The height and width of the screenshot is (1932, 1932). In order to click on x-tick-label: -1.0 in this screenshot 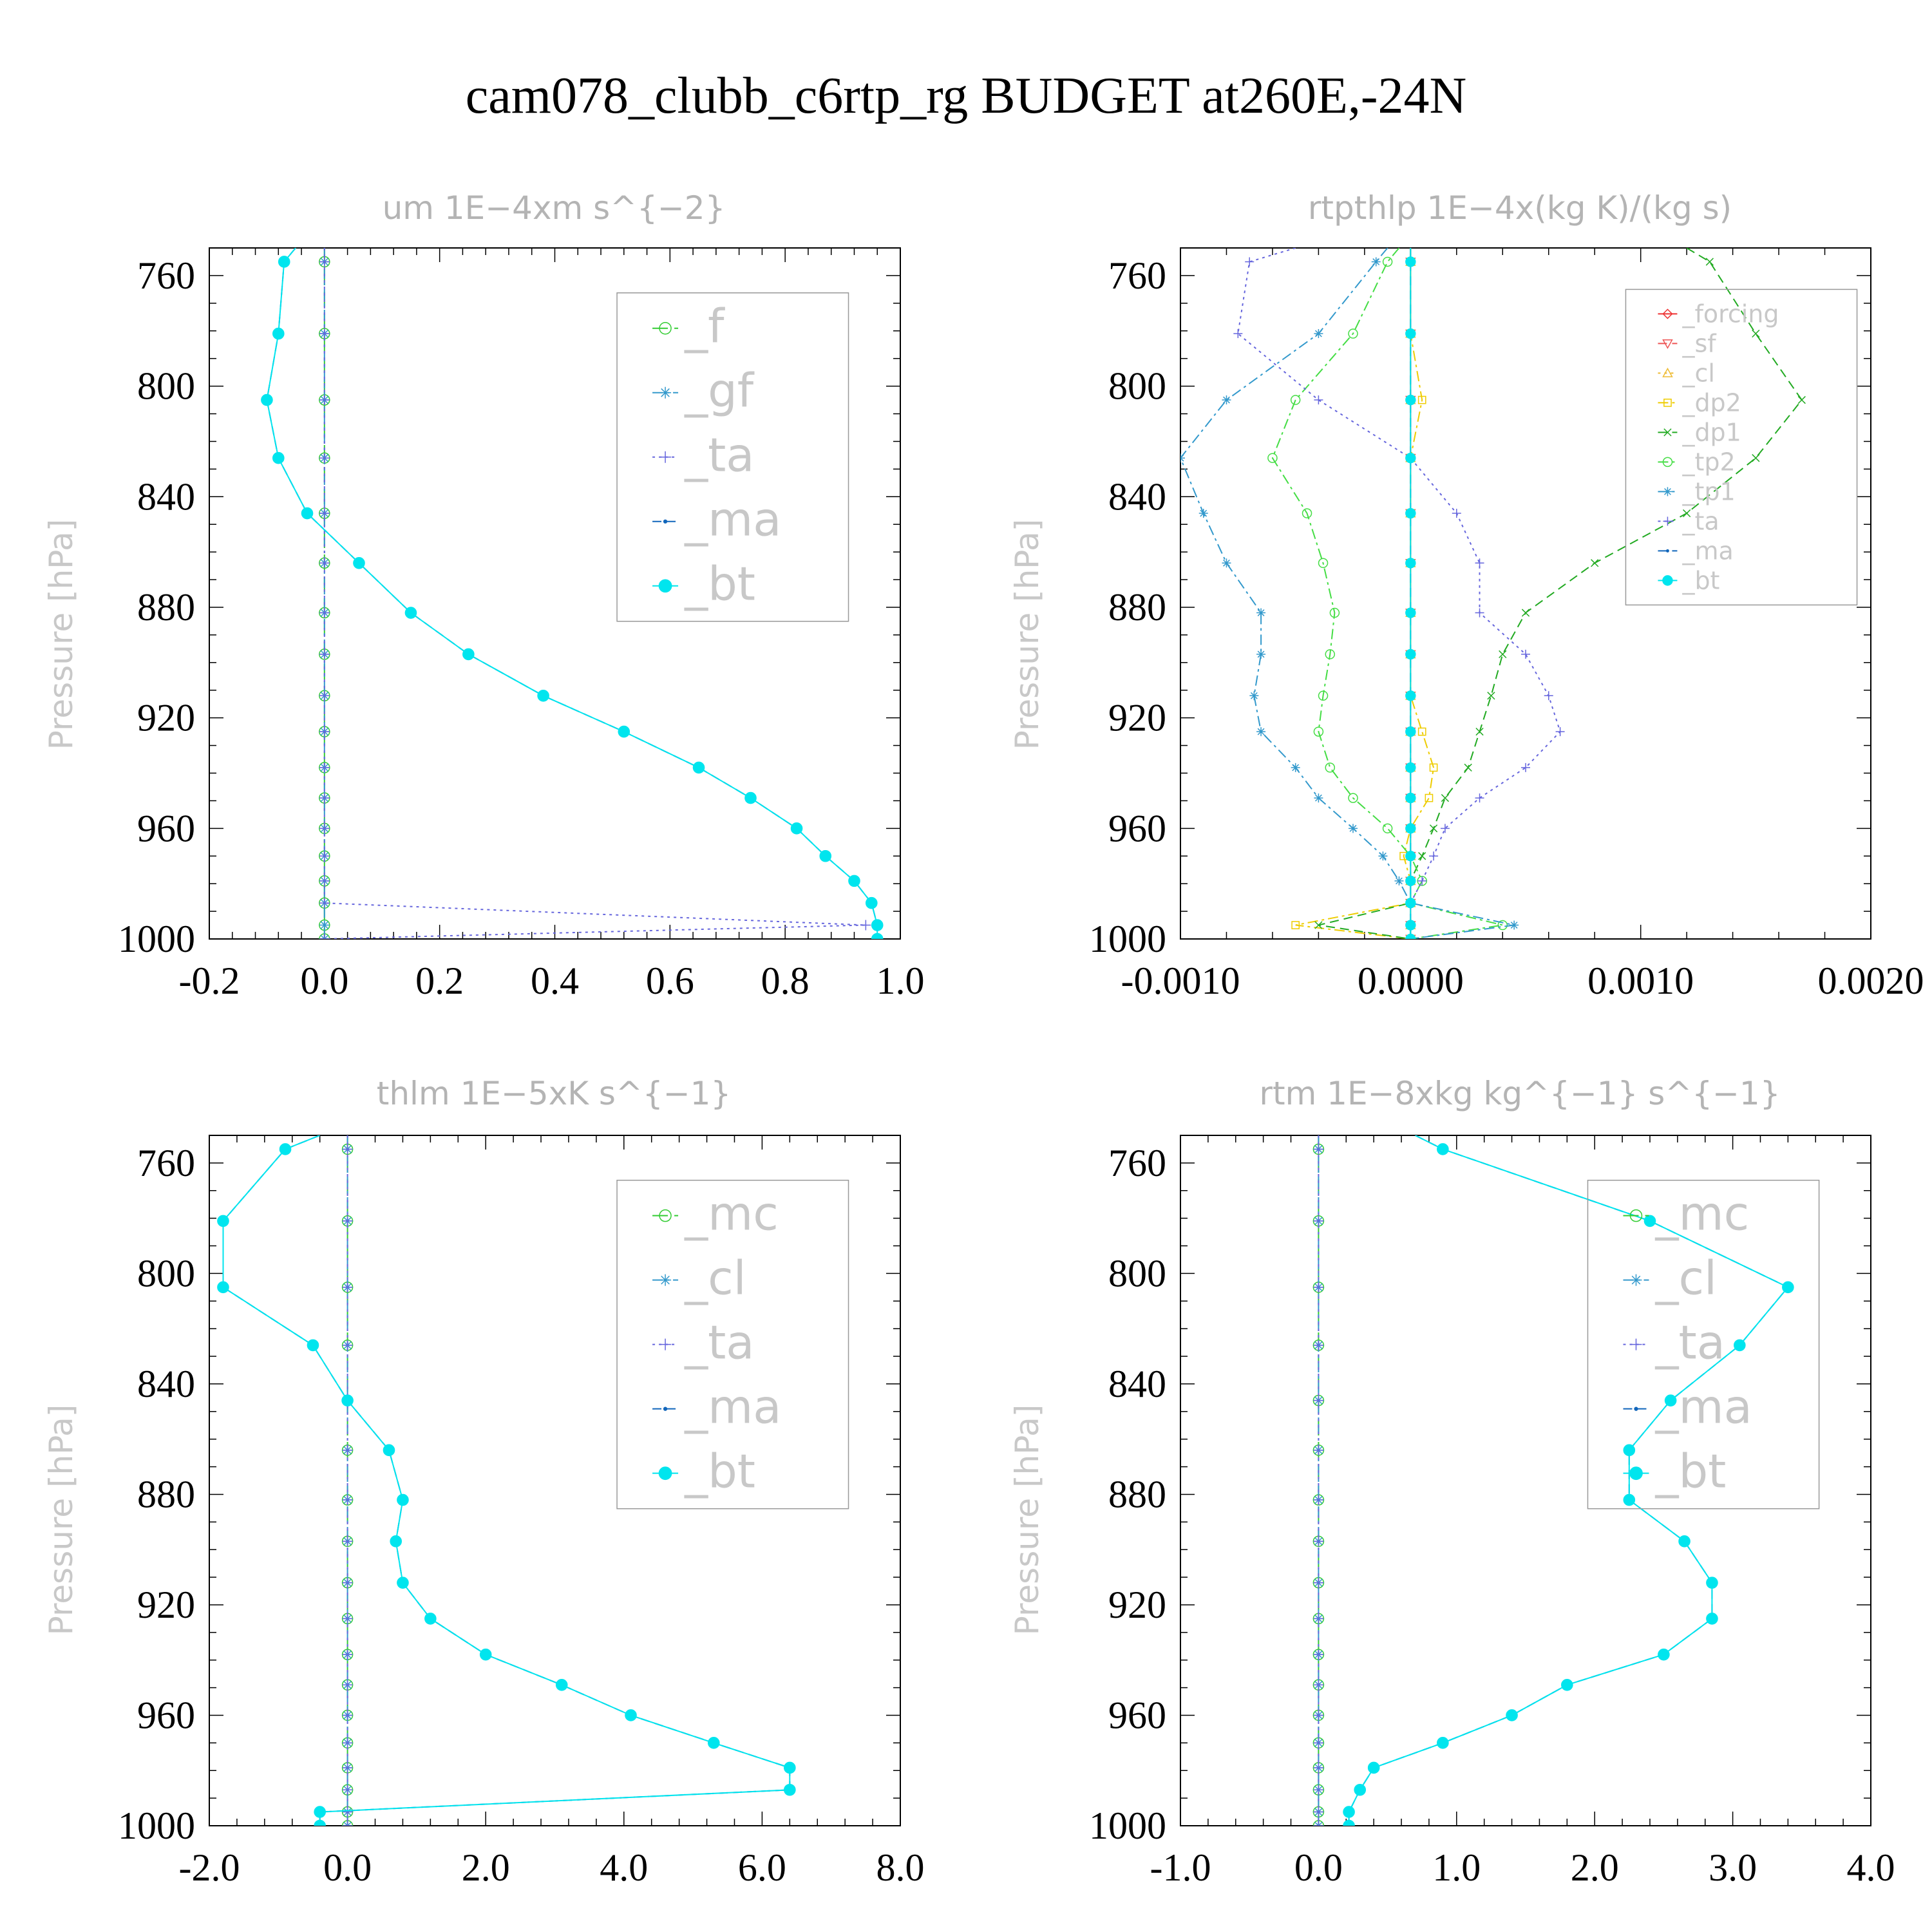, I will do `click(1180, 1867)`.